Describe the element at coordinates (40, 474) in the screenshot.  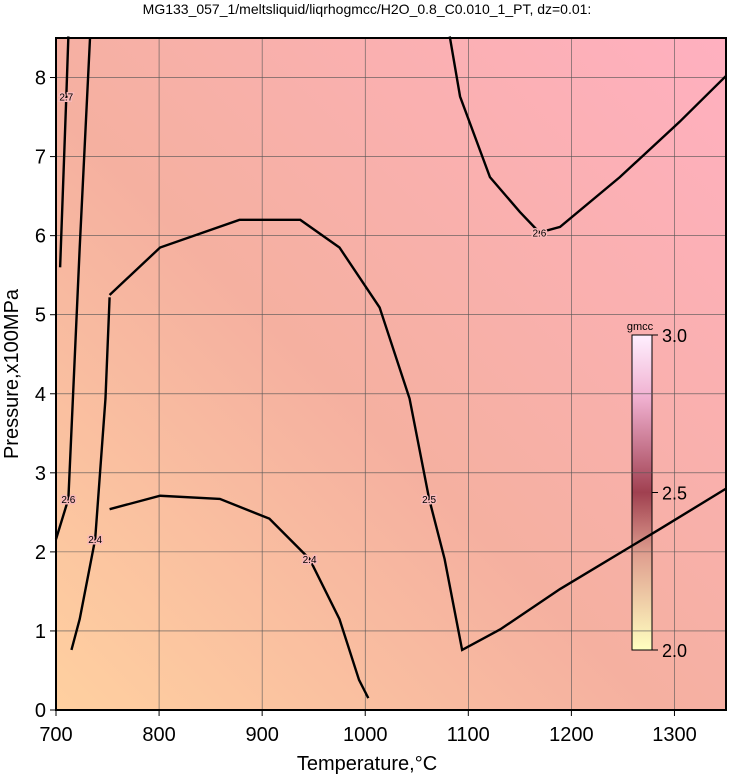
I see `y-tick-label: 3` at that location.